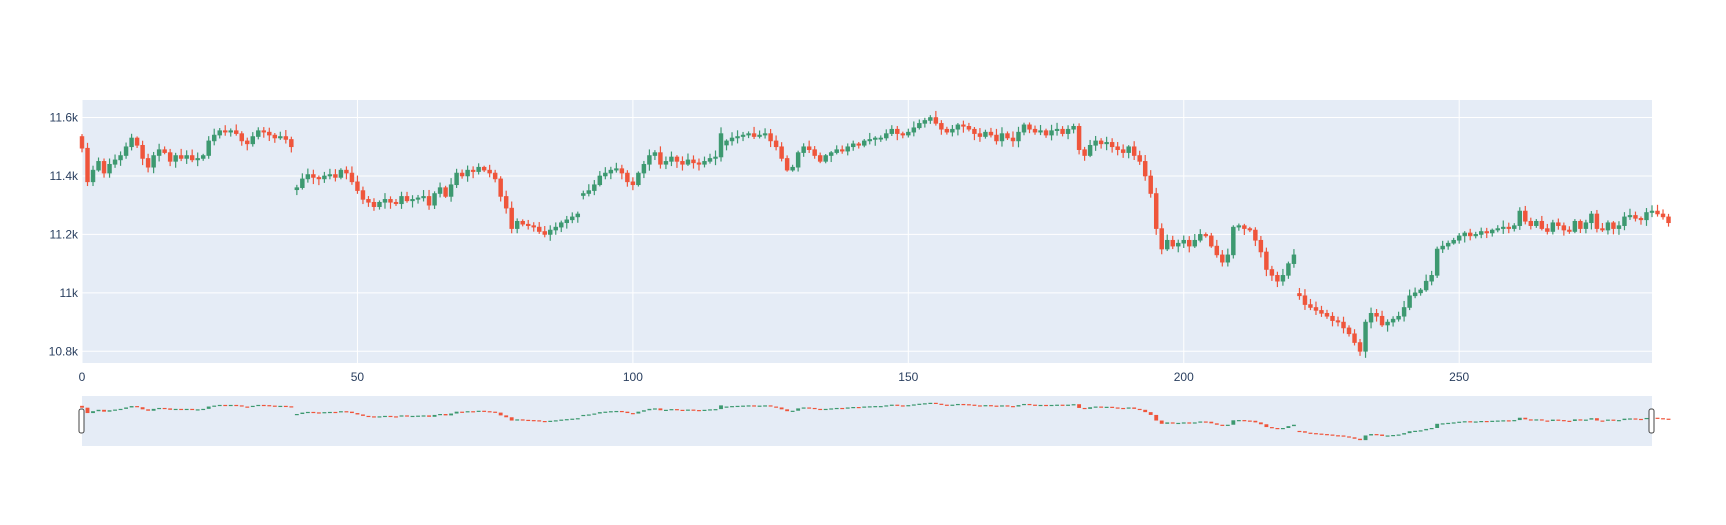 The width and height of the screenshot is (1726, 525). Describe the element at coordinates (1651, 421) in the screenshot. I see `range-slider-right-handle` at that location.